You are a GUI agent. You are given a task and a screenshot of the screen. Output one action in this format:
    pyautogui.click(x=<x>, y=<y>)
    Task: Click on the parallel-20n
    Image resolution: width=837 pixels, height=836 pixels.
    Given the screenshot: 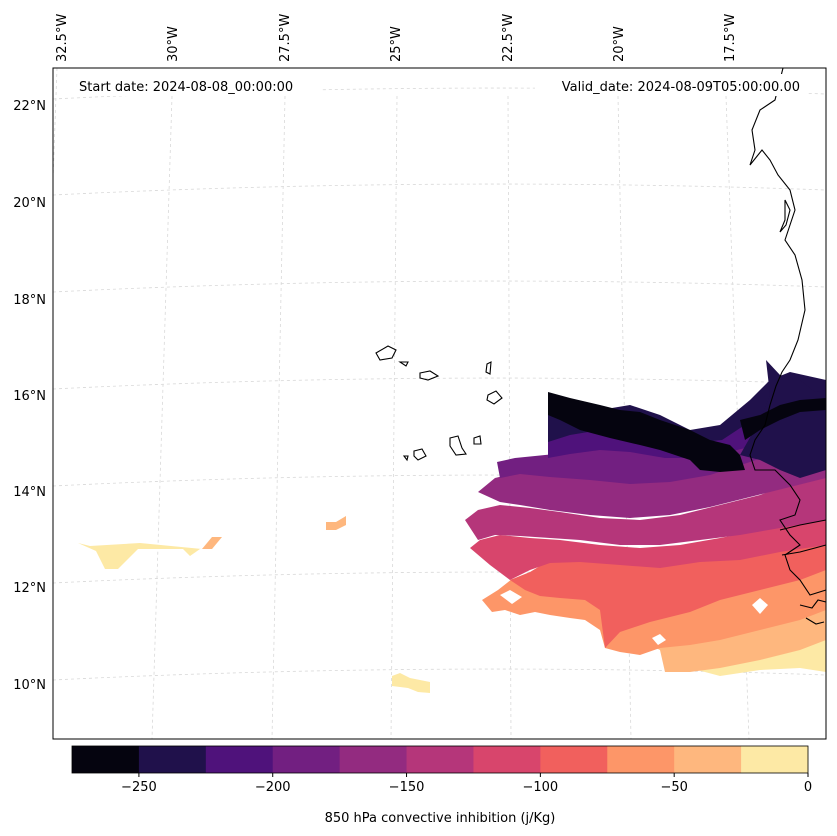 What is the action you would take?
    pyautogui.click(x=439, y=189)
    